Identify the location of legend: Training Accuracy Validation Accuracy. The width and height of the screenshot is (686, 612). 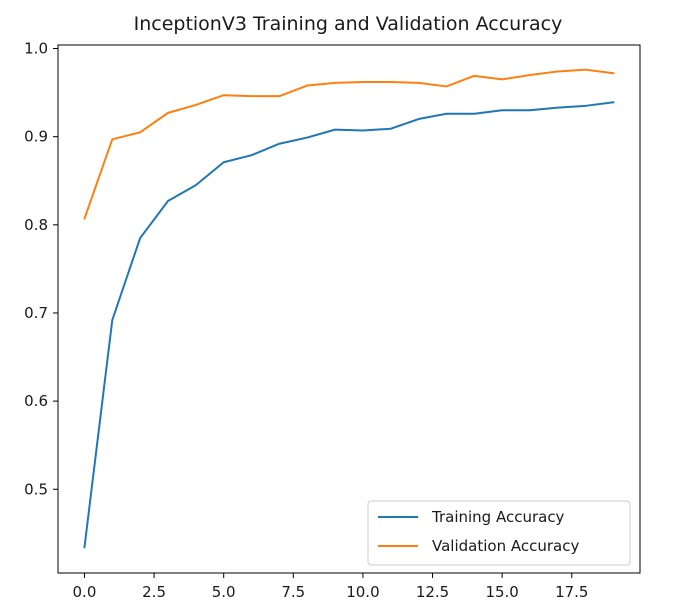
(499, 533).